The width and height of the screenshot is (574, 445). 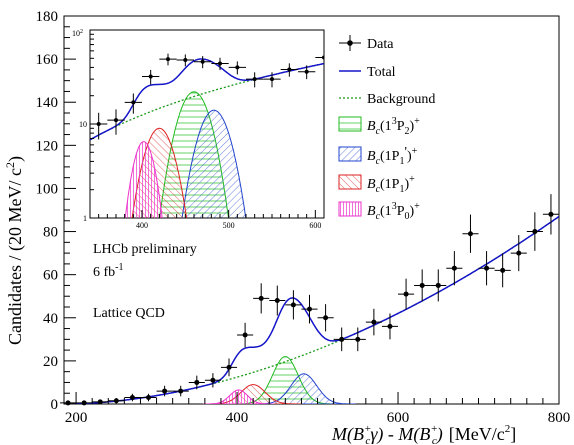 I want to click on main-ytick-label: 140, so click(x=47, y=103).